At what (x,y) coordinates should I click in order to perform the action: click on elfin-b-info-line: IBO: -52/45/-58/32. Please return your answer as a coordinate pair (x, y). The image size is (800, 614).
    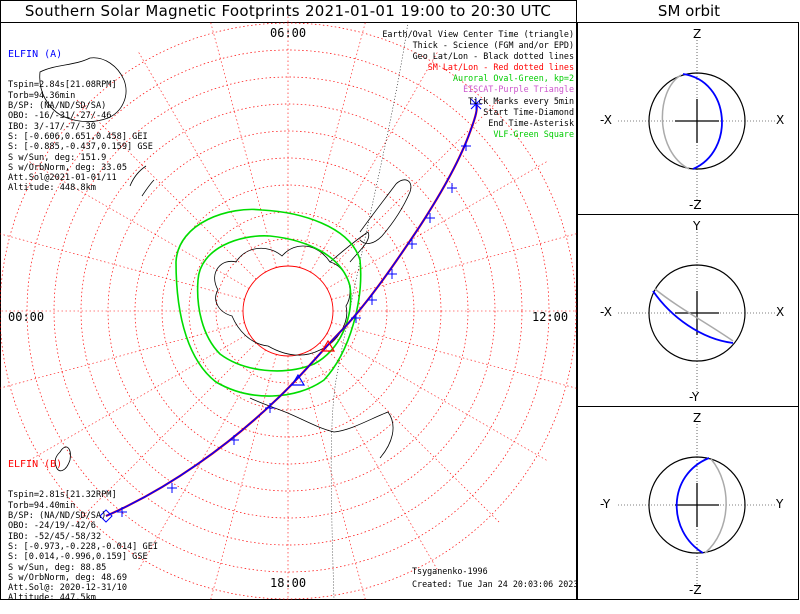
    Looking at the image, I should click on (55, 536).